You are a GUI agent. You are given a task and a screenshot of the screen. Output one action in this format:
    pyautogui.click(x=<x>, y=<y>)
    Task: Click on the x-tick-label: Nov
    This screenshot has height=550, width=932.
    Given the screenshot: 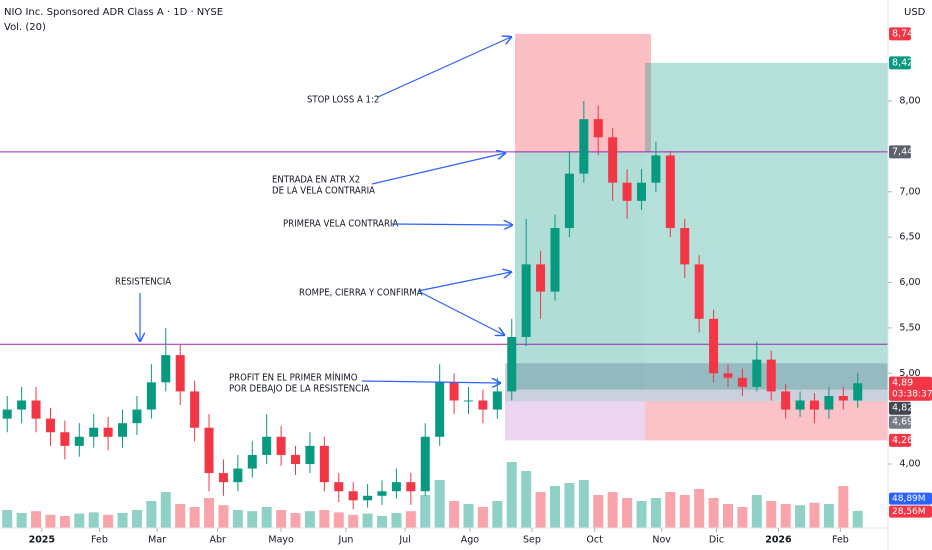 What is the action you would take?
    pyautogui.click(x=661, y=540)
    